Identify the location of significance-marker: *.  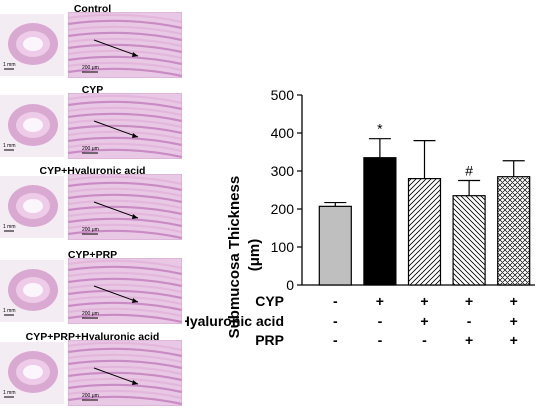
(380, 129).